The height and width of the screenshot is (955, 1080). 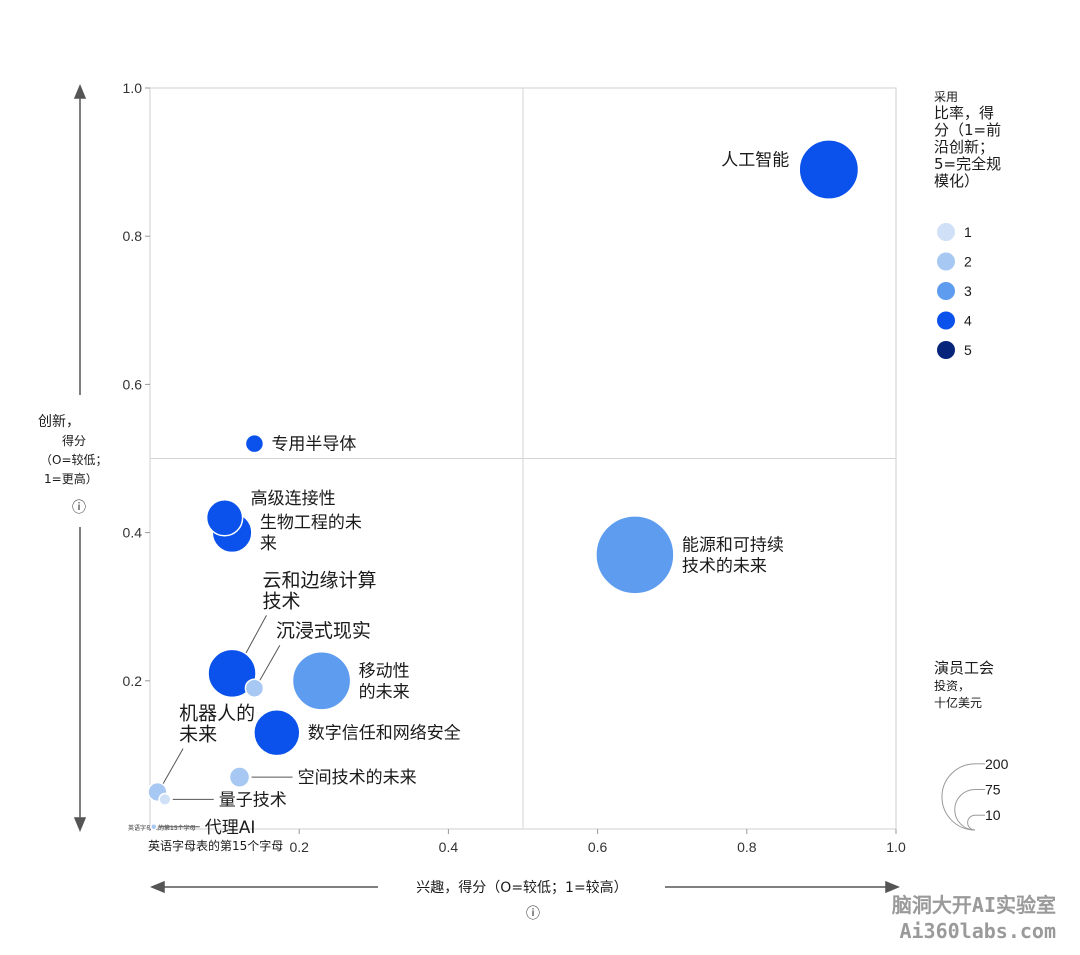 What do you see at coordinates (958, 702) in the screenshot?
I see `size-legend-title: 十亿美元` at bounding box center [958, 702].